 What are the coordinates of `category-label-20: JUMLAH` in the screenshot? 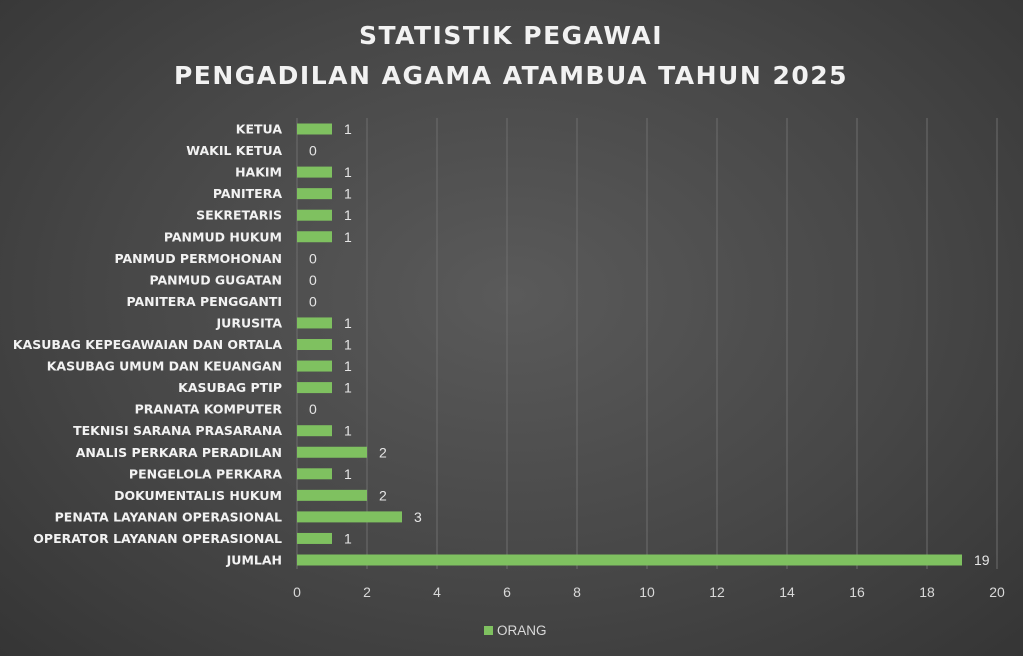 It's located at (254, 560).